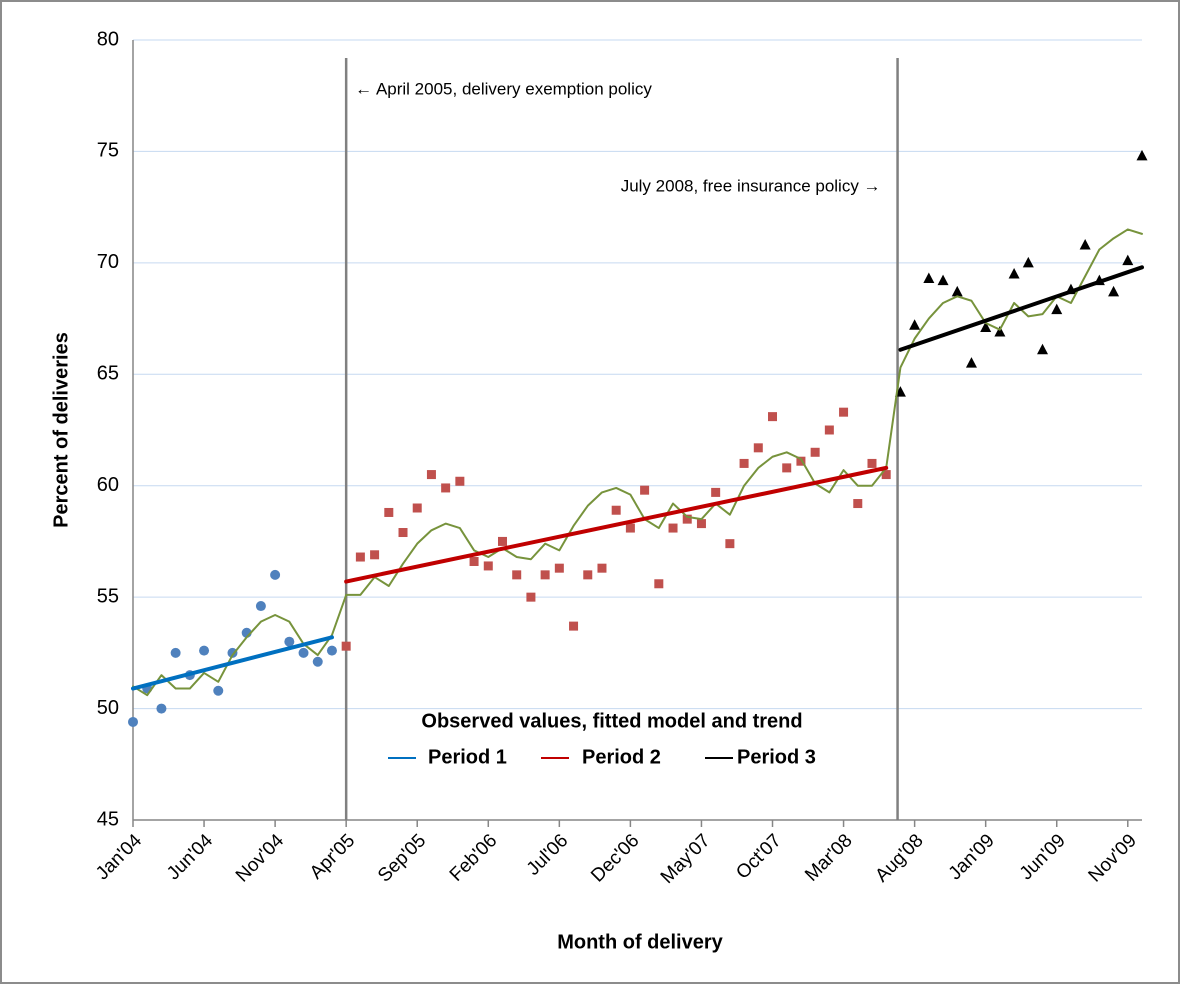 The height and width of the screenshot is (985, 1181). What do you see at coordinates (621, 757) in the screenshot?
I see `legend-label: Period 2` at bounding box center [621, 757].